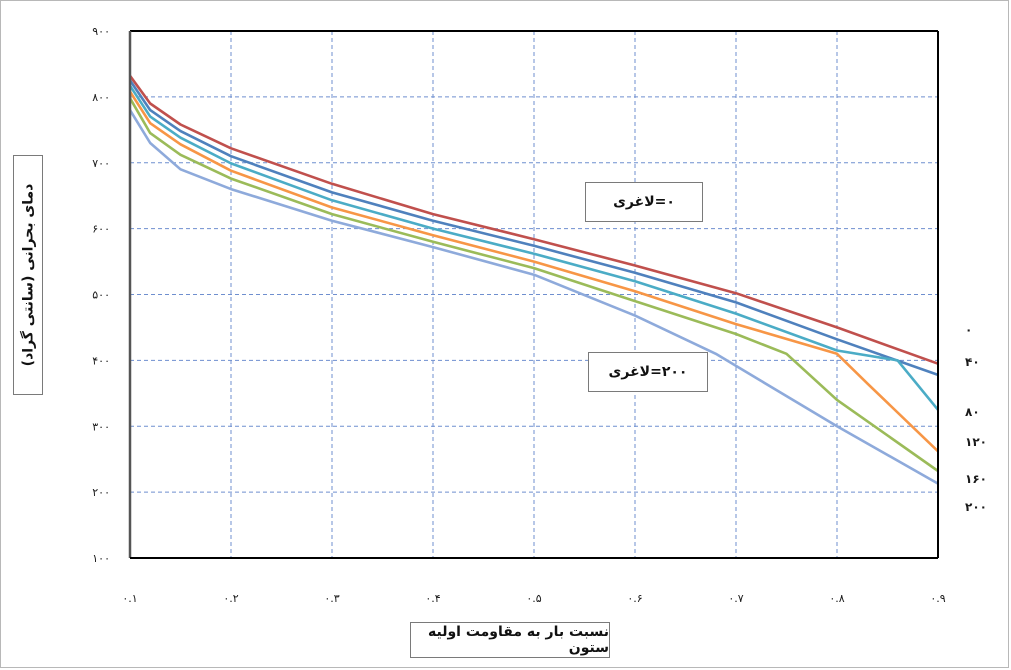 This screenshot has height=670, width=1011. I want to click on x-tick-label: ۰.۴, so click(432, 598).